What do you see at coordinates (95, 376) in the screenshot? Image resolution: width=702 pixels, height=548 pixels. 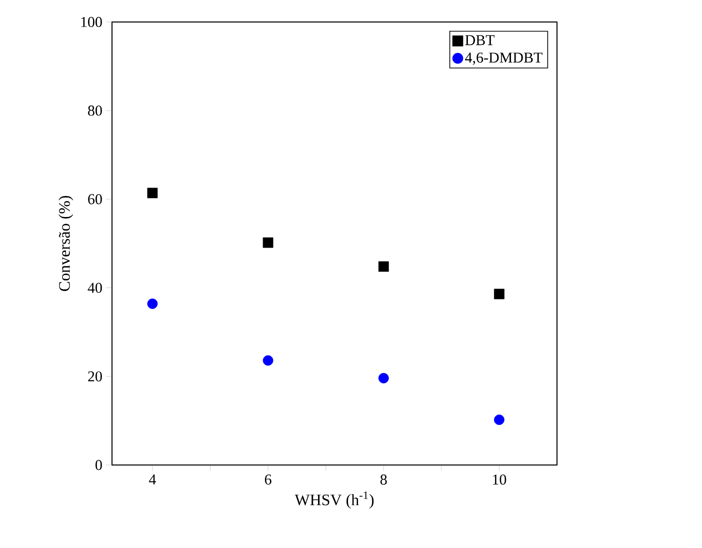 I see `y-tick-label: 20` at bounding box center [95, 376].